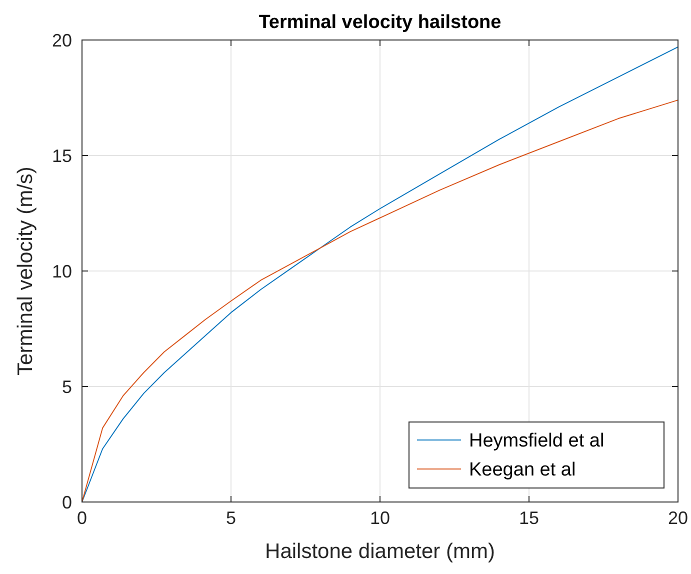 The width and height of the screenshot is (691, 574). What do you see at coordinates (231, 518) in the screenshot?
I see `x-tick-label: 5` at bounding box center [231, 518].